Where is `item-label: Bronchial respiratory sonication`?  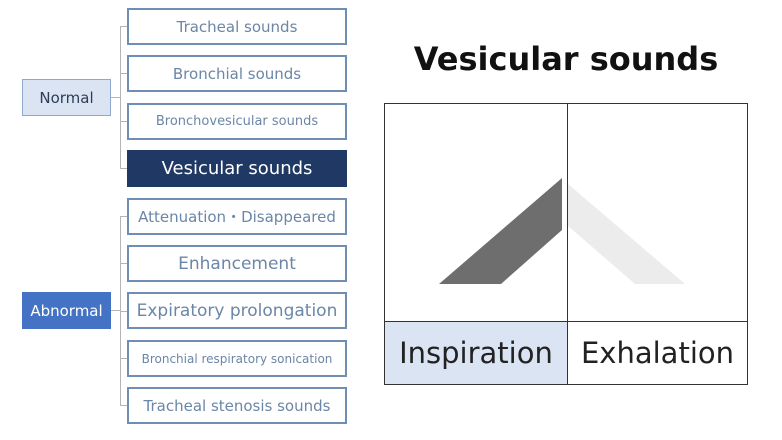 item-label: Bronchial respiratory sonication is located at coordinates (237, 358).